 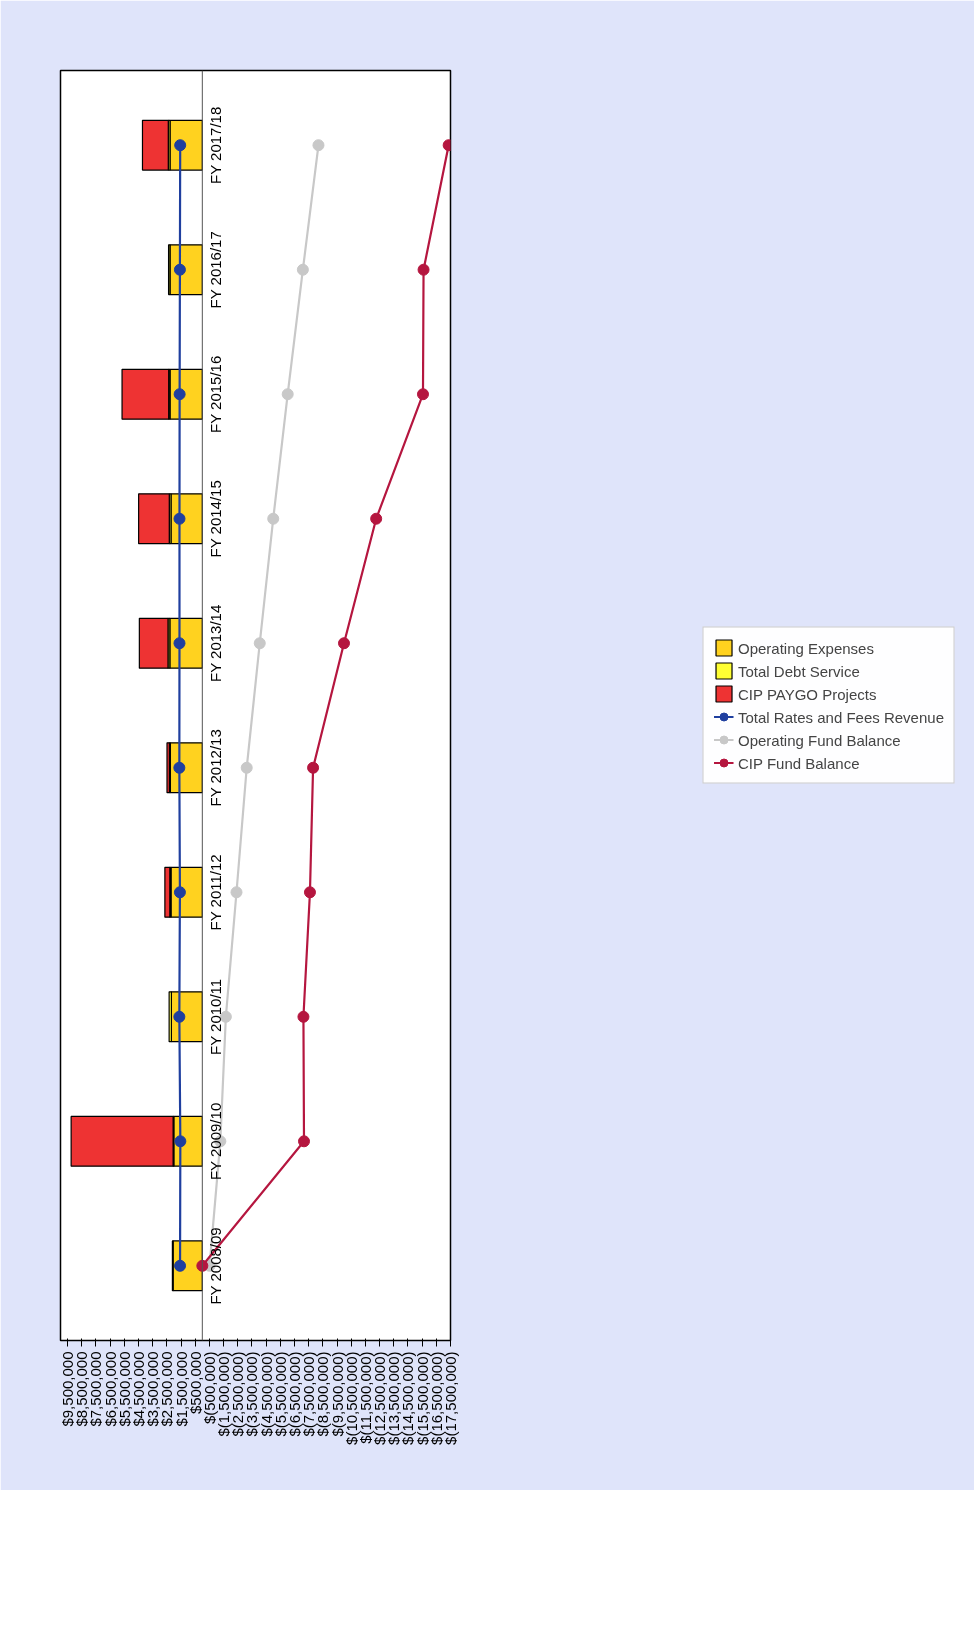 I want to click on legend-label: Operating Fund Balance, so click(x=819, y=739).